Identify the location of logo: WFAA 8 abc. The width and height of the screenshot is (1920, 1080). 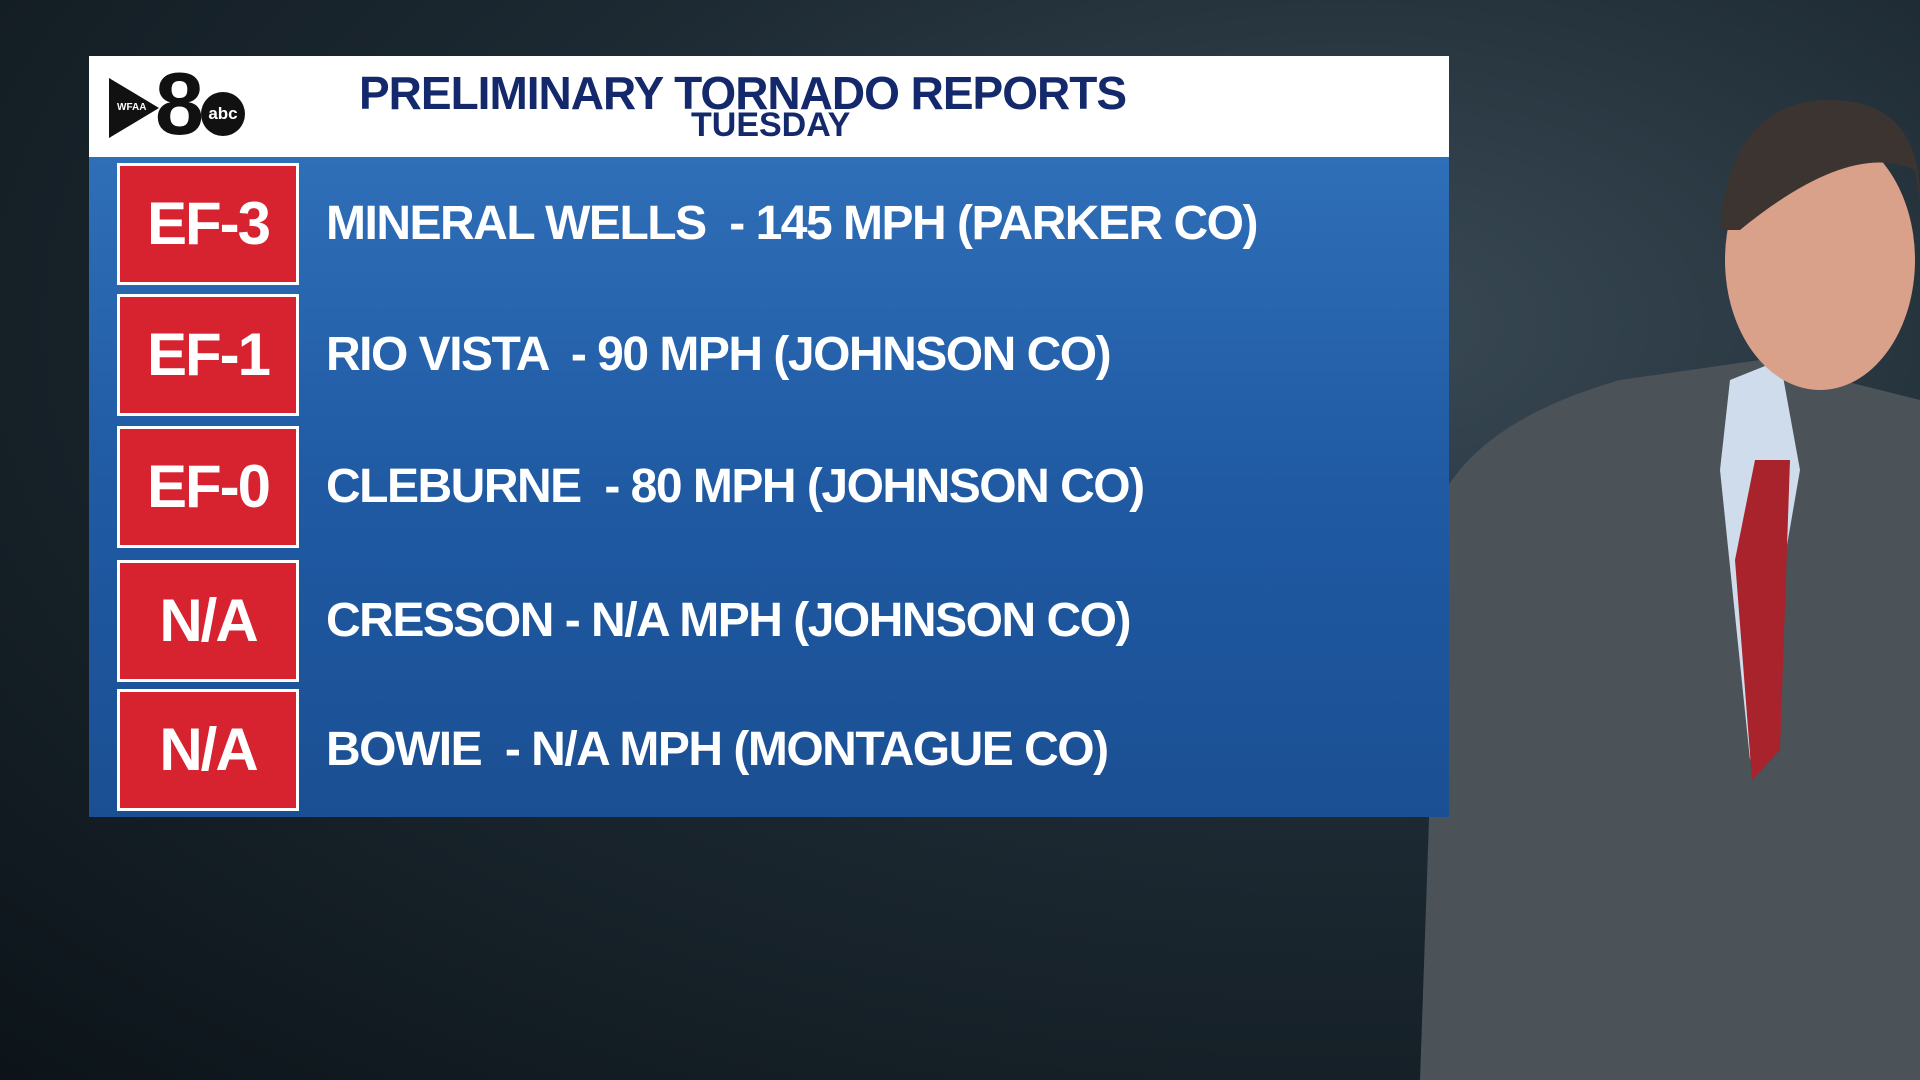
(177, 104).